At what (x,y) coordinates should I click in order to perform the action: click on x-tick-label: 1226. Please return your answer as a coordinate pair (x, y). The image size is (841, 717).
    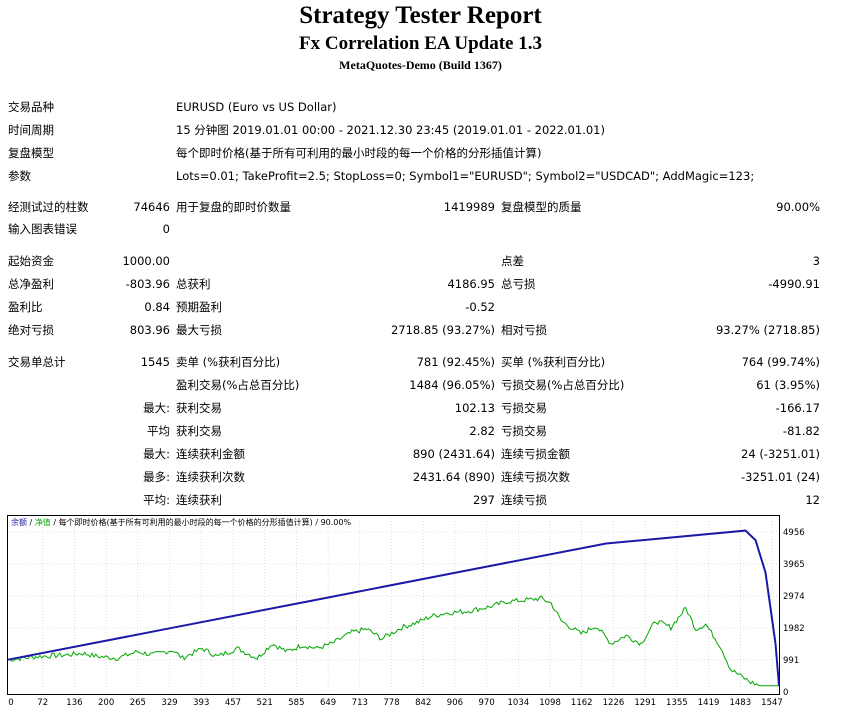
    Looking at the image, I should click on (614, 703).